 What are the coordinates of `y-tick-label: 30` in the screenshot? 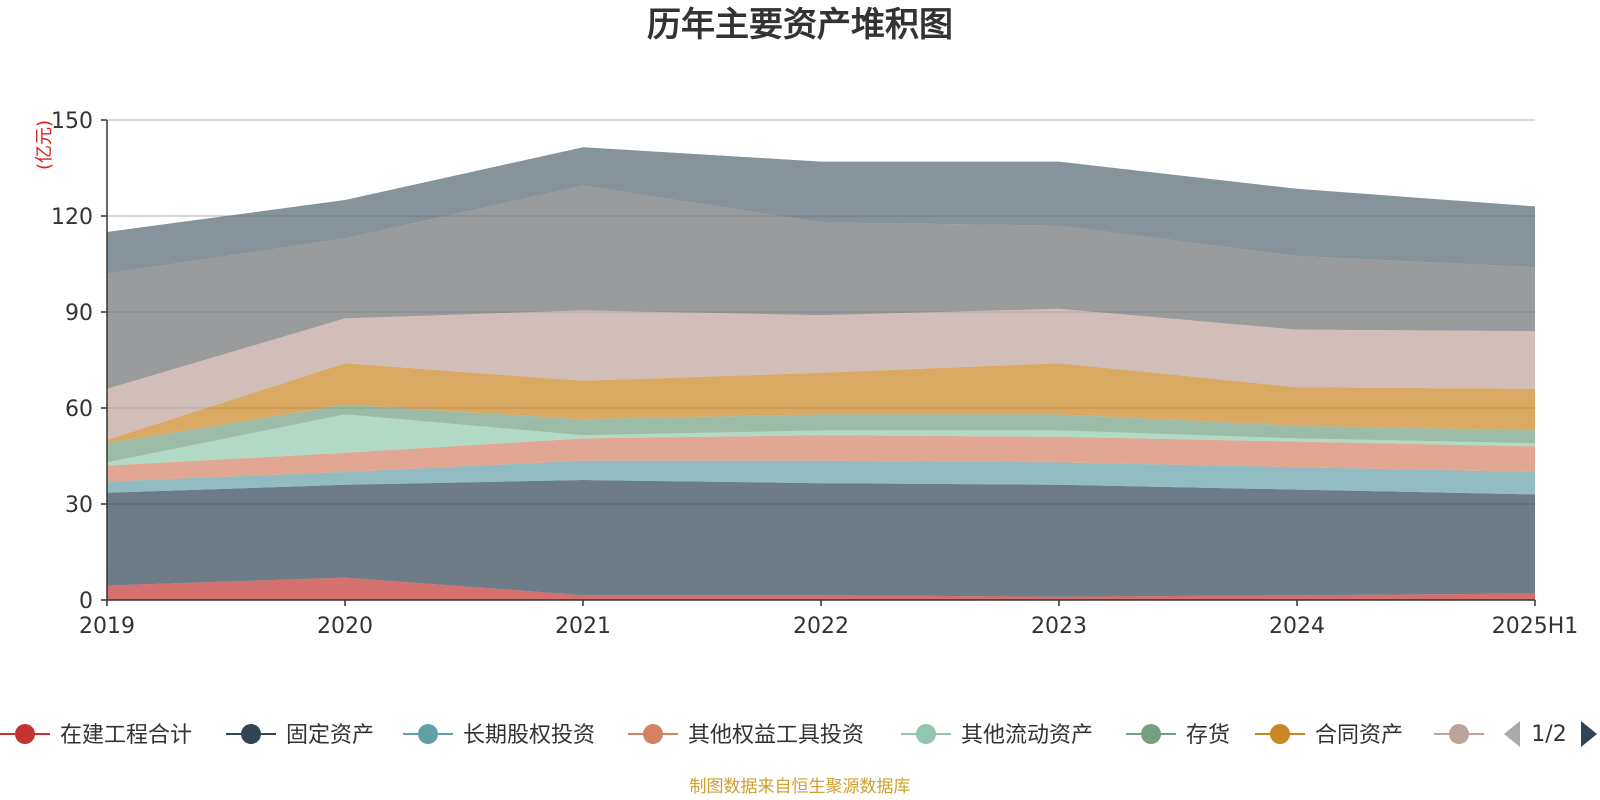 It's located at (79, 505).